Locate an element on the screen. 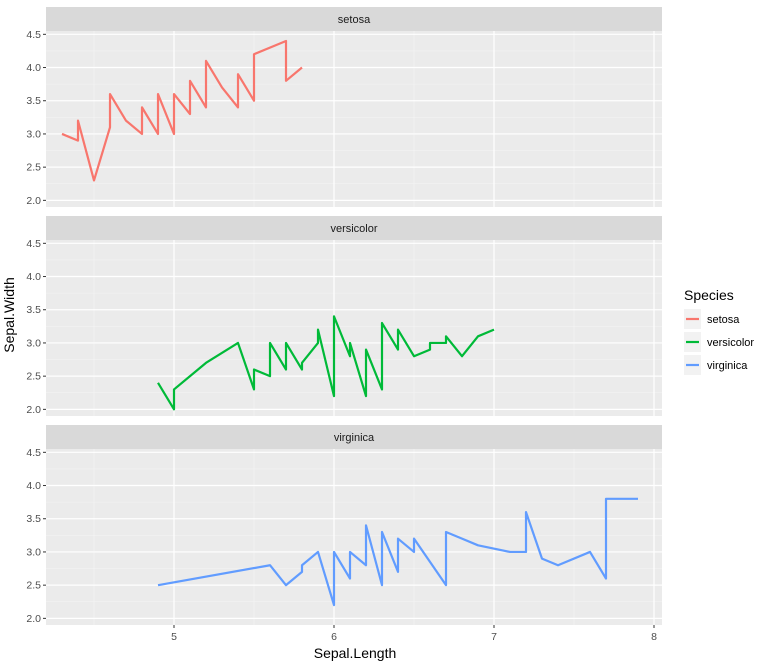 Image resolution: width=768 pixels, height=667 pixels. y-axis-title: Sepal.Width is located at coordinates (9, 314).